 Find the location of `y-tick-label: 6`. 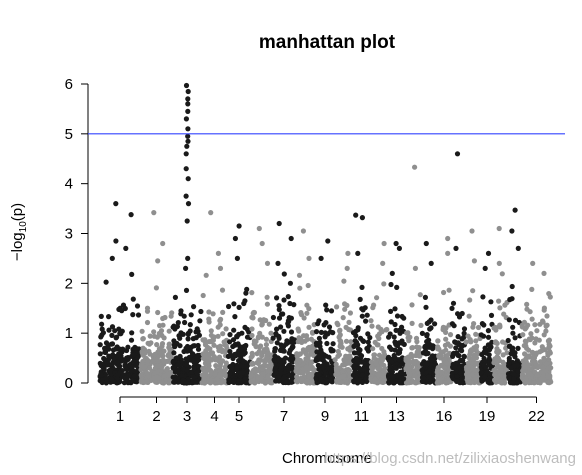

y-tick-label: 6 is located at coordinates (69, 84).